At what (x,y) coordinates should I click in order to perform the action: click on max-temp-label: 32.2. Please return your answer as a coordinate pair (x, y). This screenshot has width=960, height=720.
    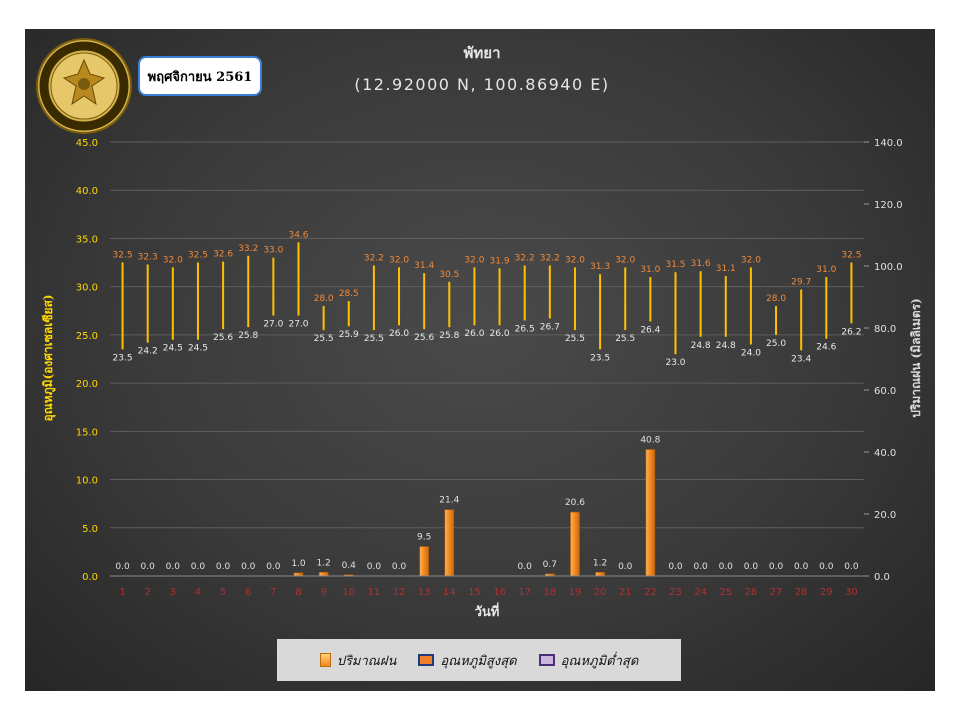
    Looking at the image, I should click on (550, 258).